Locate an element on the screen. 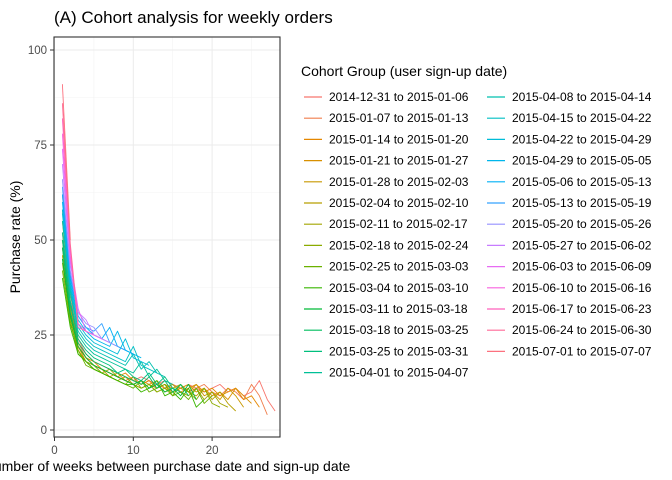 Image resolution: width=672 pixels, height=480 pixels. legend-label: 2015-05-13 to 2015-05-19 is located at coordinates (582, 203).